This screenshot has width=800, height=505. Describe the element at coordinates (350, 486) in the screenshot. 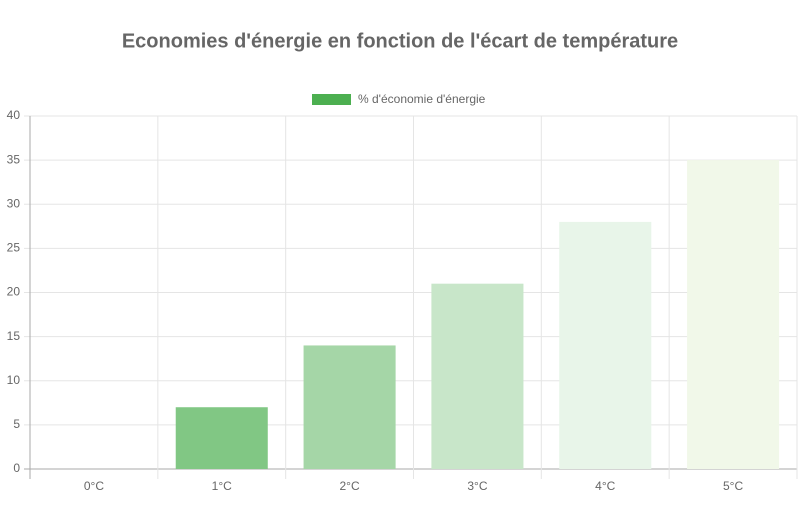

I see `x-tick-label: 2°C` at that location.